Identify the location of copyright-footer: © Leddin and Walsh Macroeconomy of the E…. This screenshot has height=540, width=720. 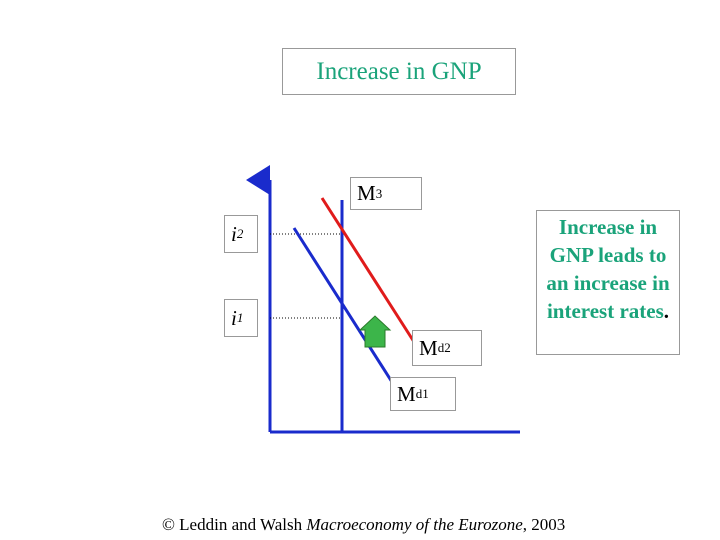
(363, 525).